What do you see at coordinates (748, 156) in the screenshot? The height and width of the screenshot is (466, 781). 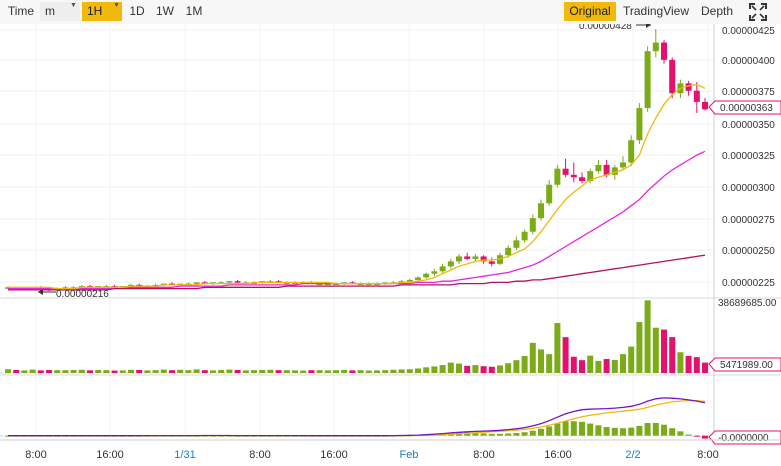 I see `y-tick-label: 0.00000325` at bounding box center [748, 156].